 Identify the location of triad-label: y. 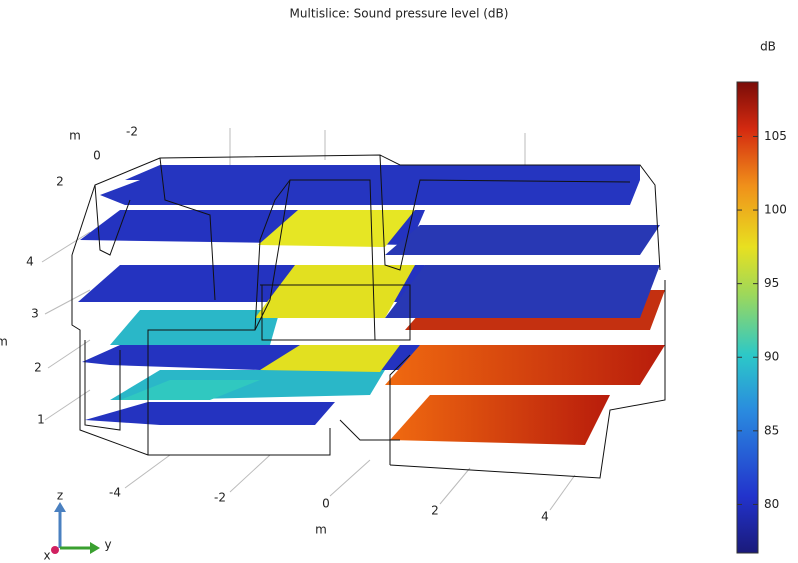
(107, 545).